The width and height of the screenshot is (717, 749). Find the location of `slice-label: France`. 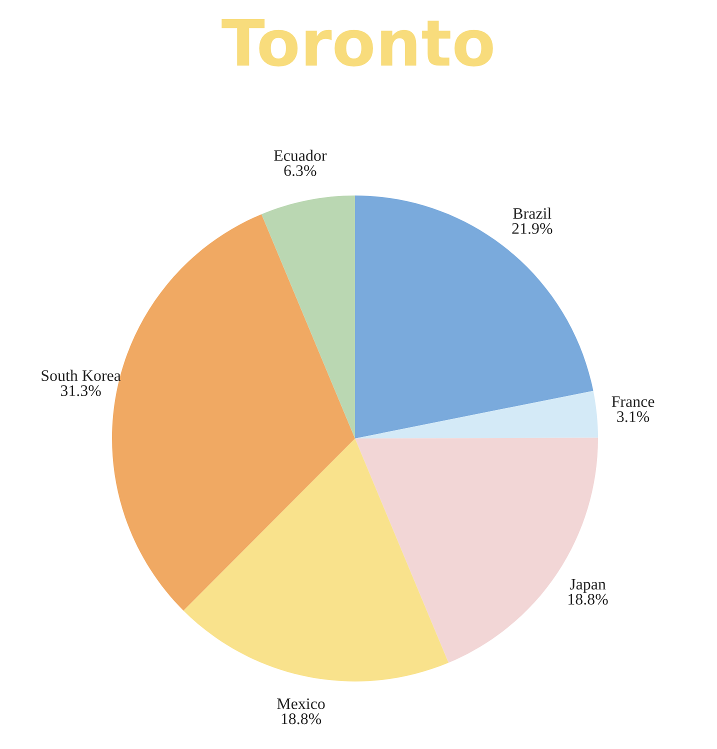

slice-label: France is located at coordinates (633, 401).